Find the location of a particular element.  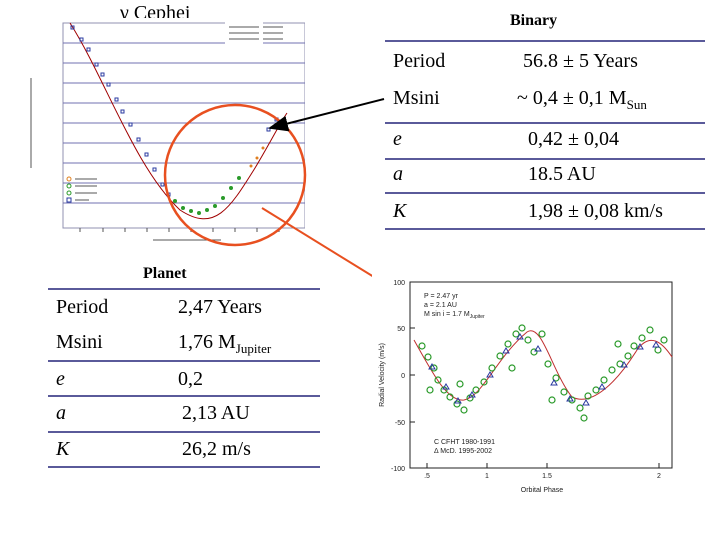

highlight-circle is located at coordinates (235, 175).